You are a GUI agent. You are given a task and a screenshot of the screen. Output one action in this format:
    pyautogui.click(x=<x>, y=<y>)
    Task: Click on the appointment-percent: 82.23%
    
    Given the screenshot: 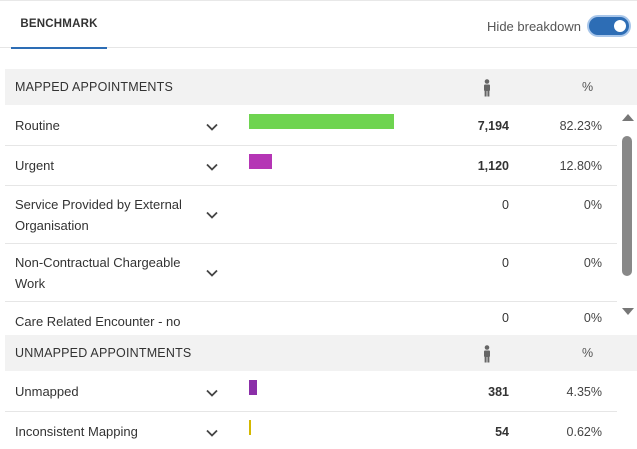 What is the action you would take?
    pyautogui.click(x=580, y=126)
    